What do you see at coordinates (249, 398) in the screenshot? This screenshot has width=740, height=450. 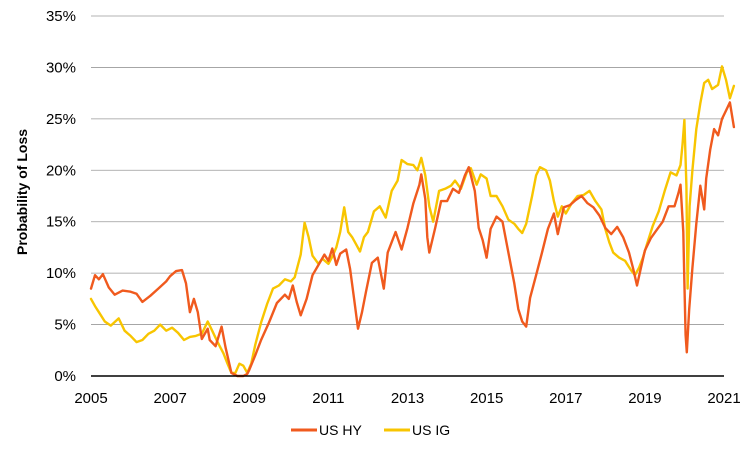 I see `x-tick-label: 2009` at bounding box center [249, 398].